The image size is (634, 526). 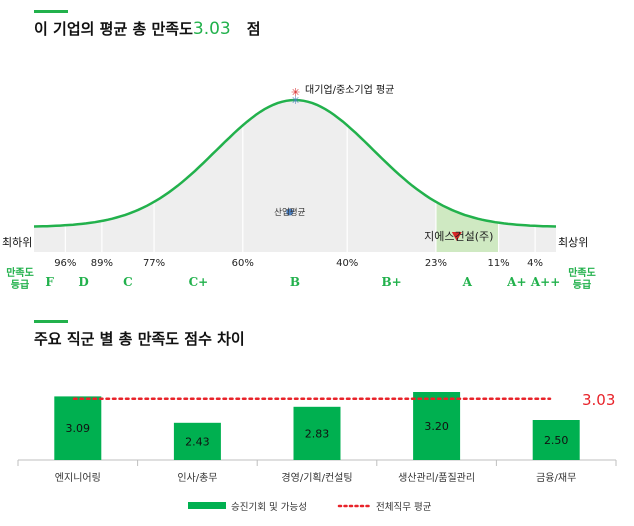 I want to click on job-group-title: 주요 직군 별 총 만족도 점수 차이, so click(x=139, y=339).